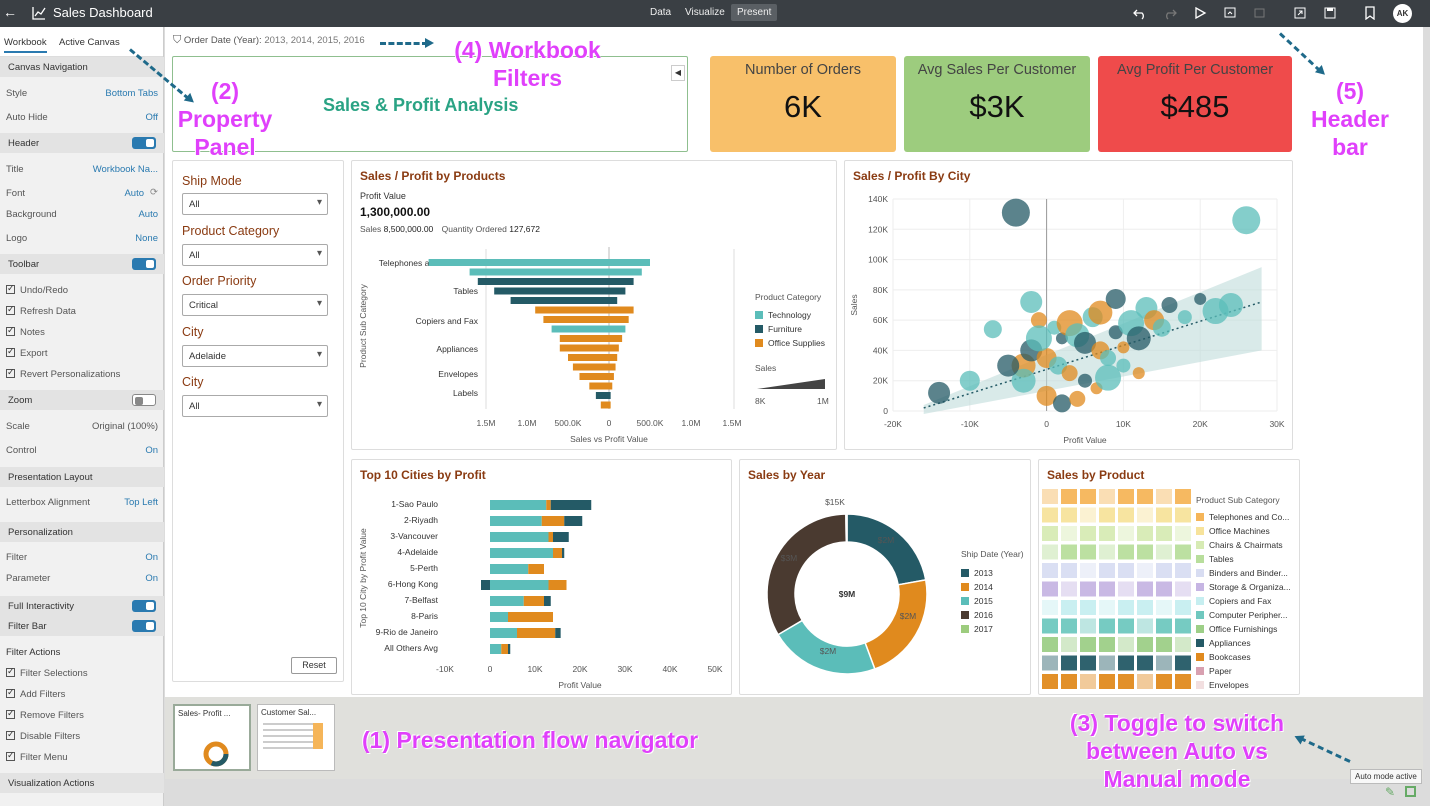 The image size is (1430, 806). Describe the element at coordinates (82, 373) in the screenshot. I see `toolbar-item: Revert Personalizations` at that location.